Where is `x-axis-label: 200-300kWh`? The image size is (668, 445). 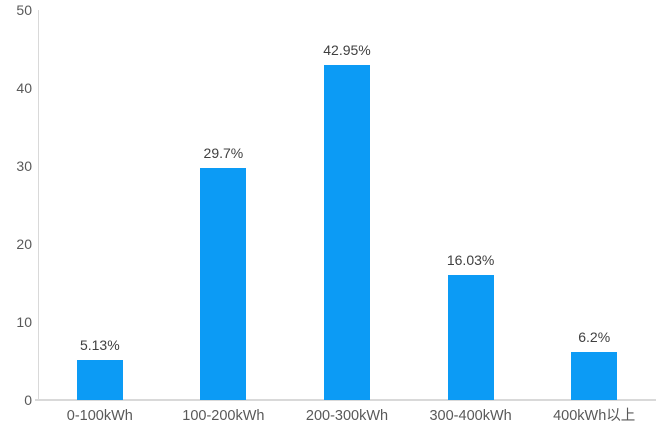
x-axis-label: 200-300kWh is located at coordinates (347, 416).